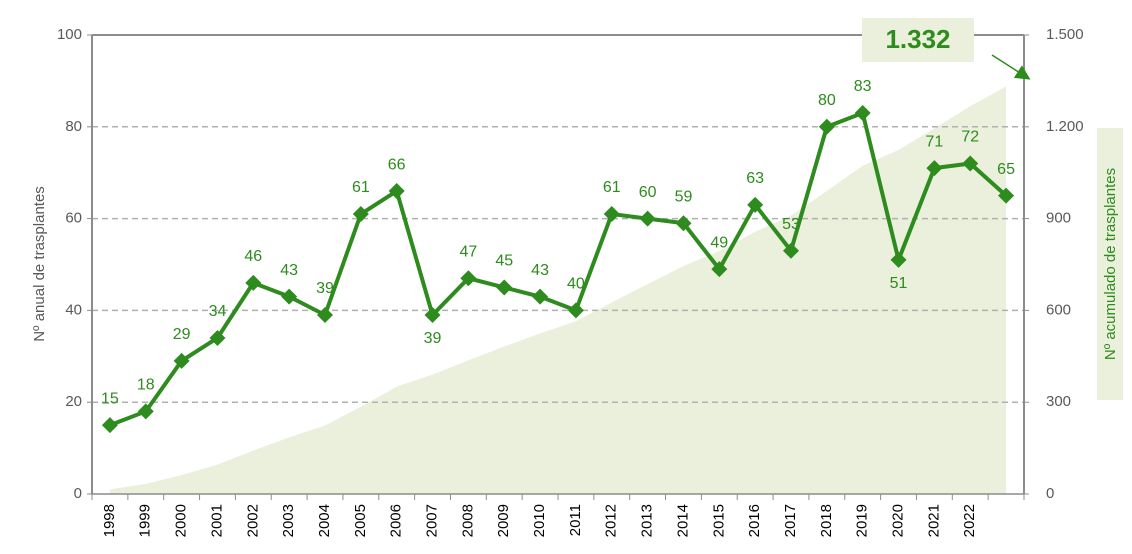 The image size is (1132, 554). I want to click on y2-axis-label-box, so click(1110, 264).